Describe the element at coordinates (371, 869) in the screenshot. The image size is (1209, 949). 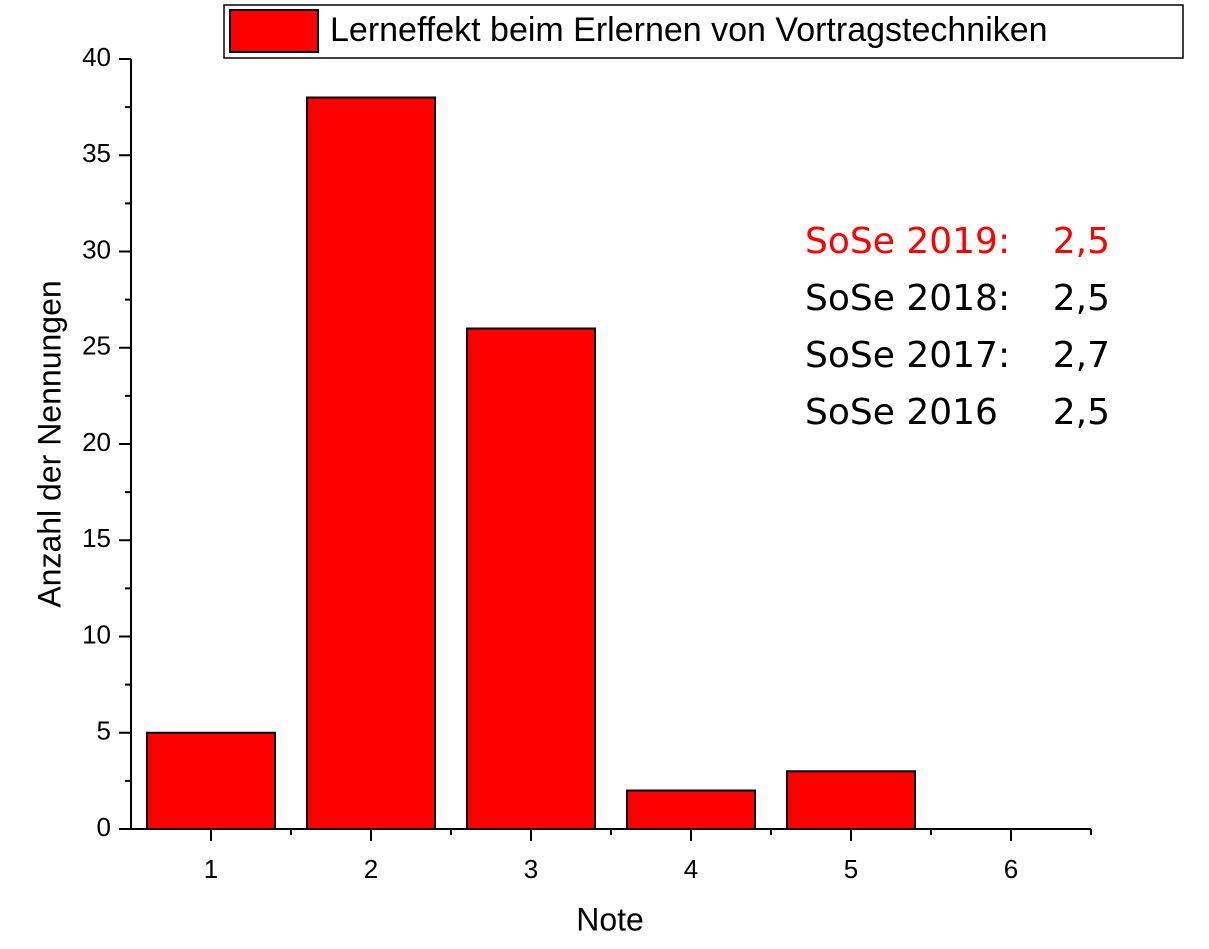
I see `x-tick-label: 2` at that location.